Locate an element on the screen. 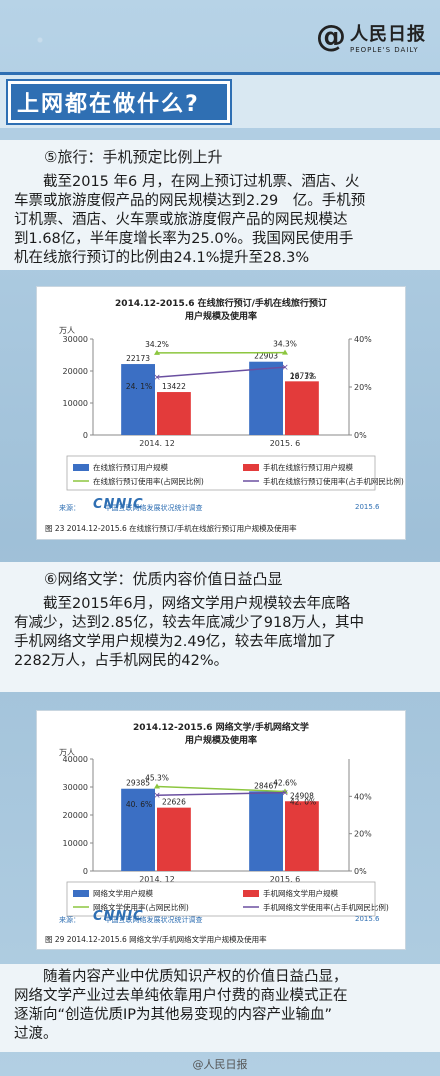 The image size is (440, 1076). bar-data-label: 28467 is located at coordinates (266, 785).